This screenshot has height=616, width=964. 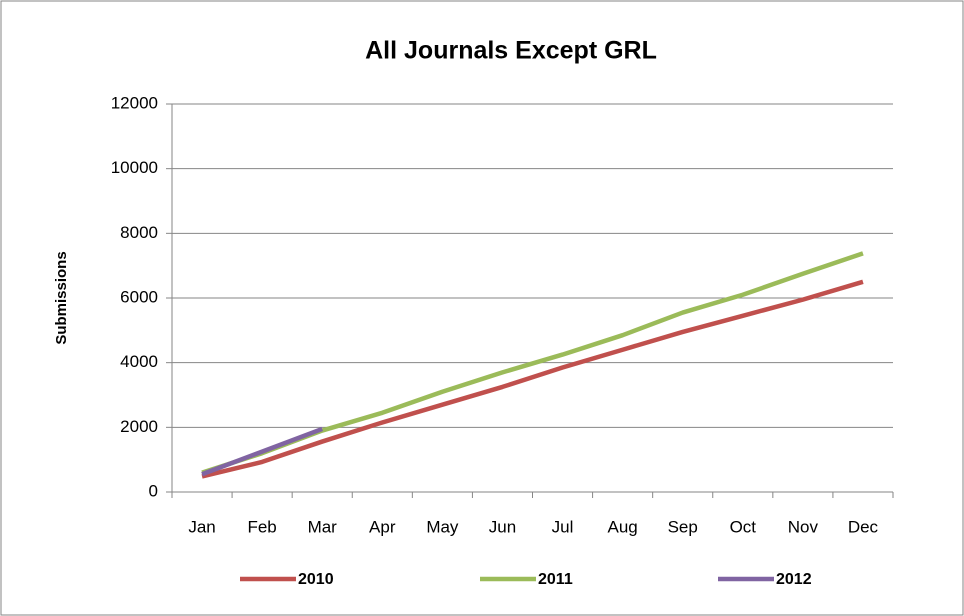 I want to click on series-line, so click(x=262, y=451).